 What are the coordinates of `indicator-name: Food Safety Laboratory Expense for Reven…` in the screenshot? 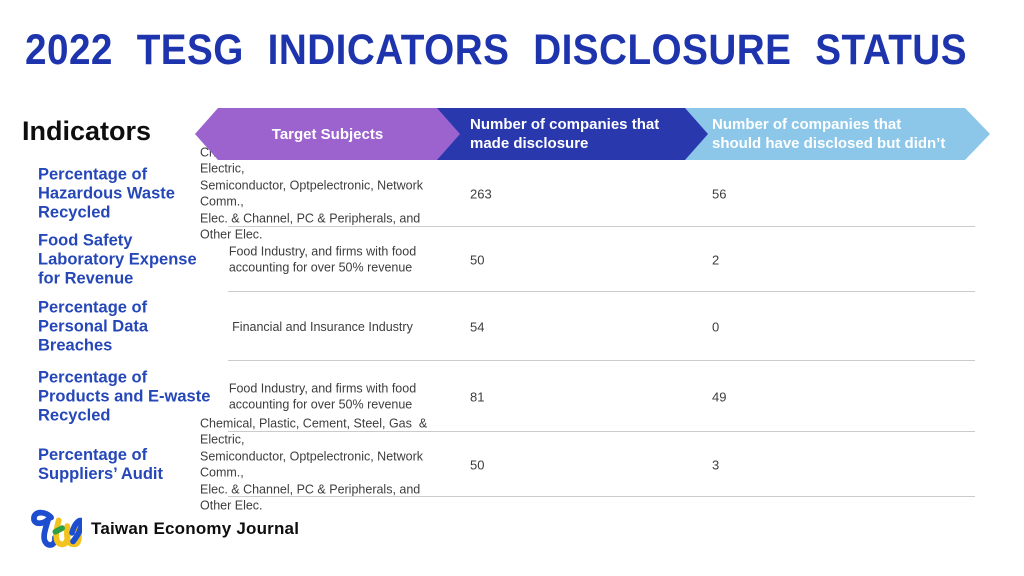 It's located at (117, 259).